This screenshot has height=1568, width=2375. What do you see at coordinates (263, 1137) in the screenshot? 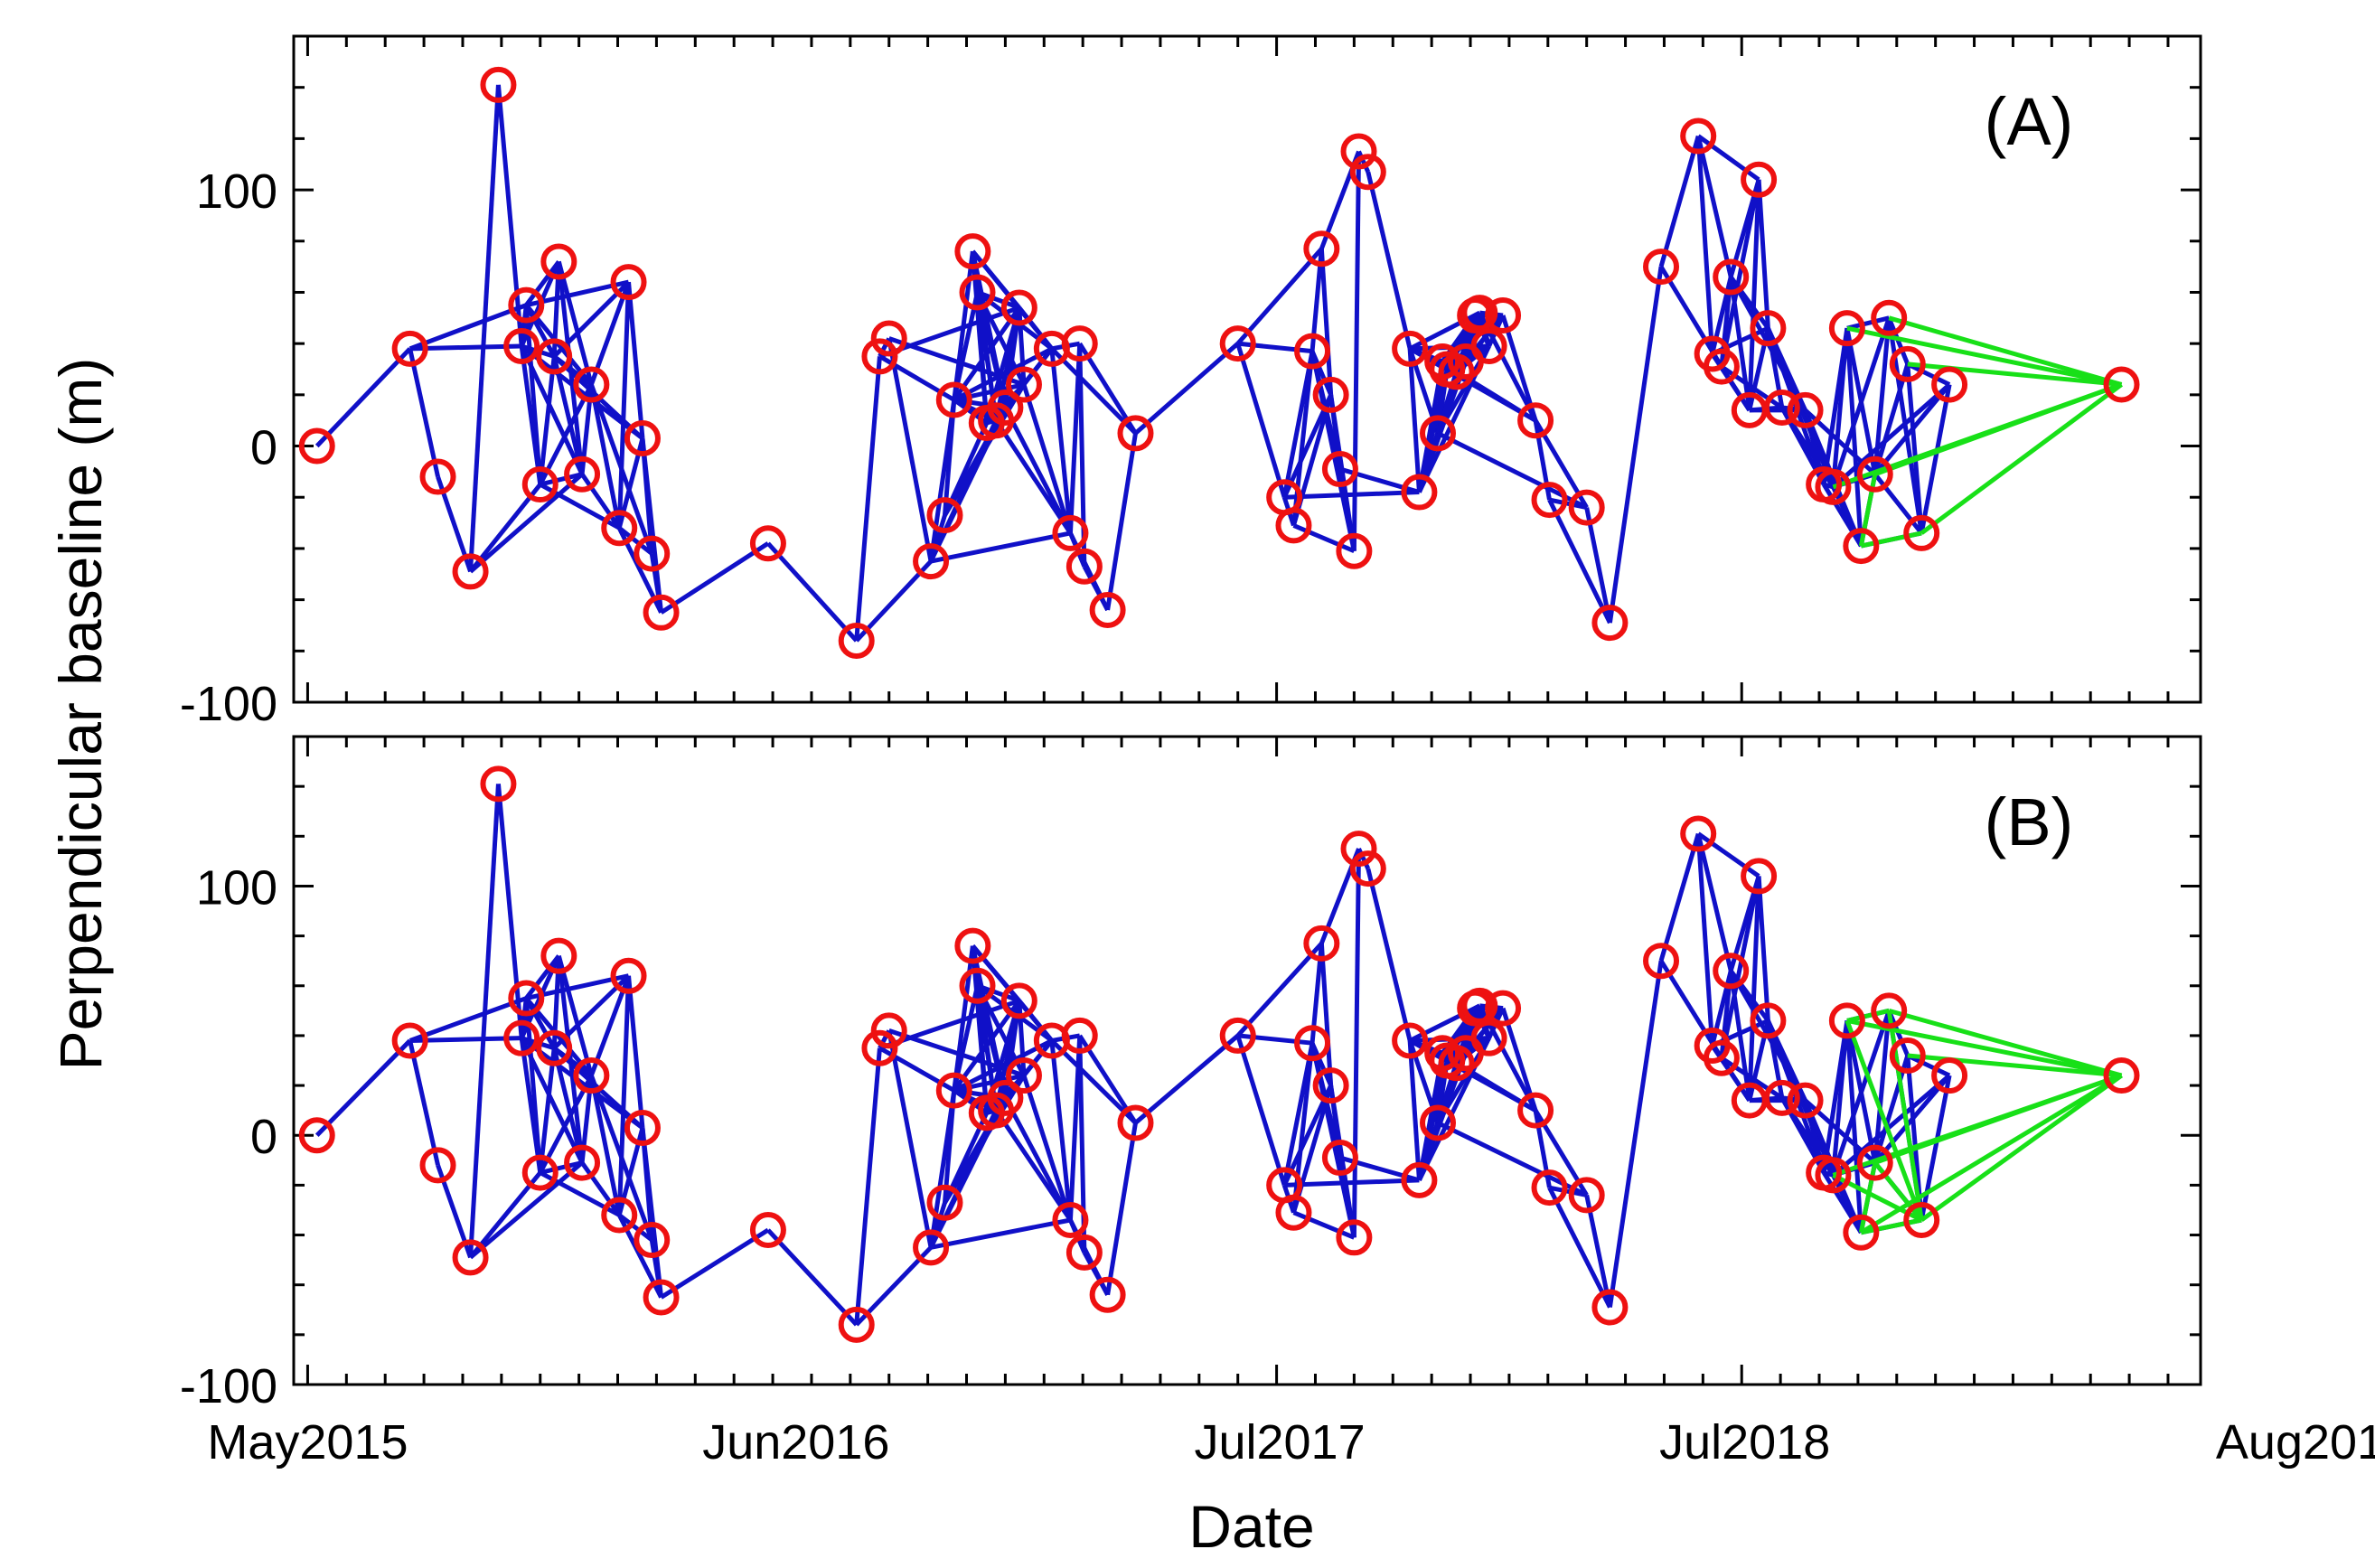
I see `y-tick-label: 0` at bounding box center [263, 1137].